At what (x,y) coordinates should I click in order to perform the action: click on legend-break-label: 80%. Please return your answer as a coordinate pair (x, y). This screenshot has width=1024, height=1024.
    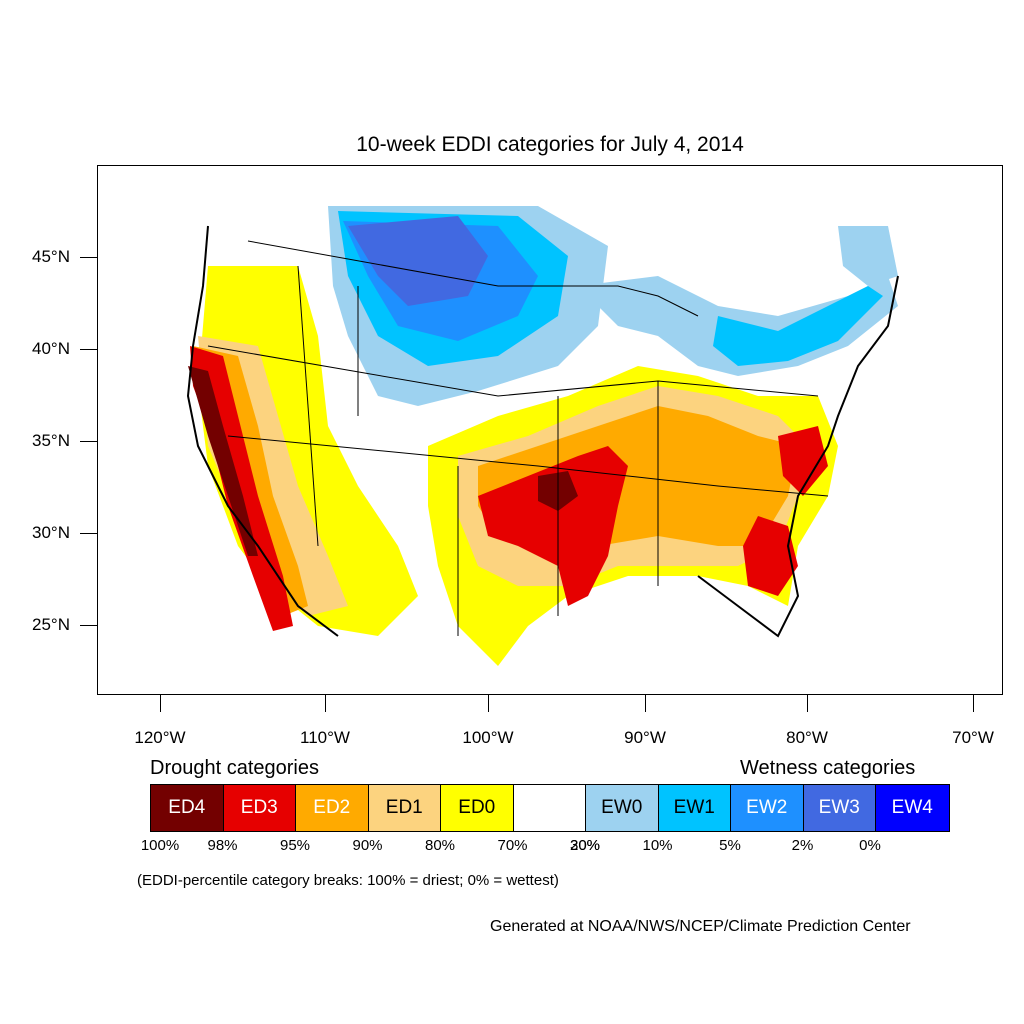
    Looking at the image, I should click on (440, 845).